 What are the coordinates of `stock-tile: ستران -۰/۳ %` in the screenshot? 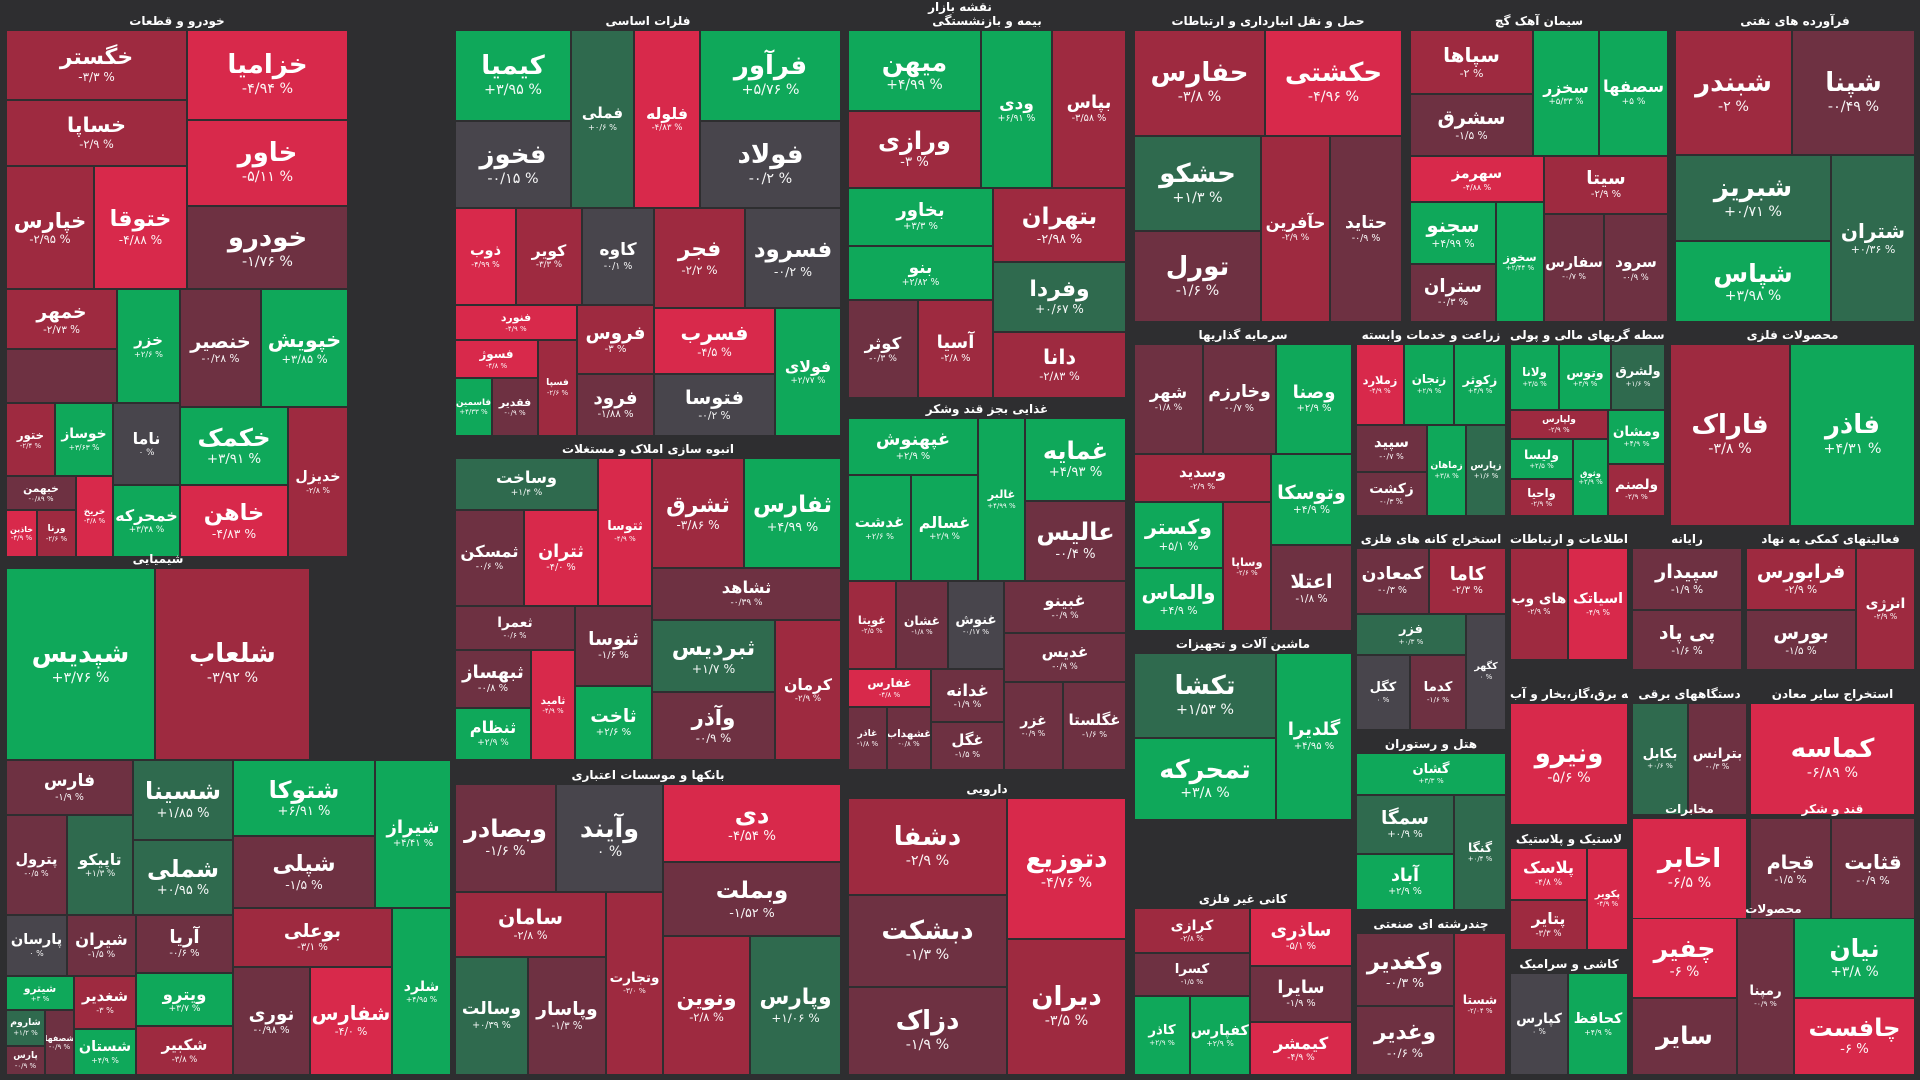 It's located at (1453, 293).